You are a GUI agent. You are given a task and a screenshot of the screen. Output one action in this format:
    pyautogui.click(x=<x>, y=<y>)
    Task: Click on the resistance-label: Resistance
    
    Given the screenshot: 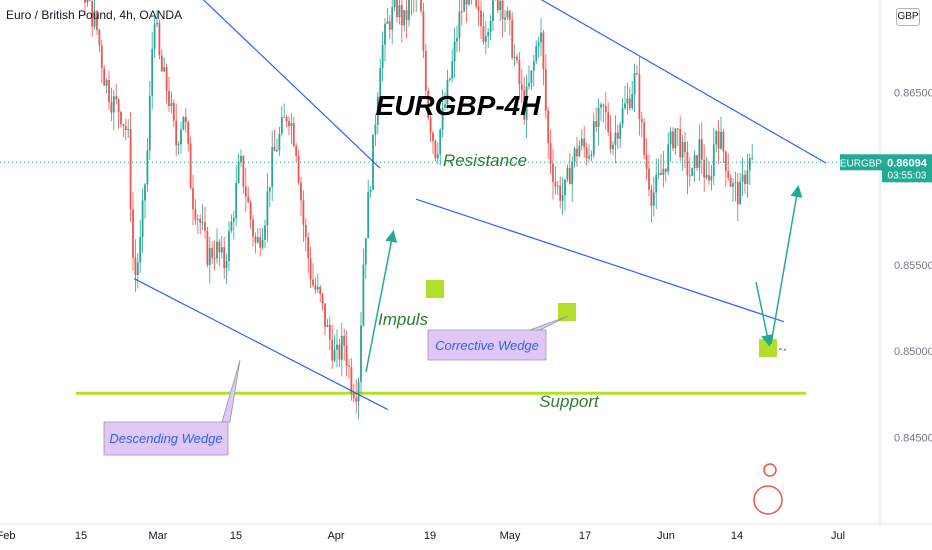 What is the action you would take?
    pyautogui.click(x=485, y=160)
    